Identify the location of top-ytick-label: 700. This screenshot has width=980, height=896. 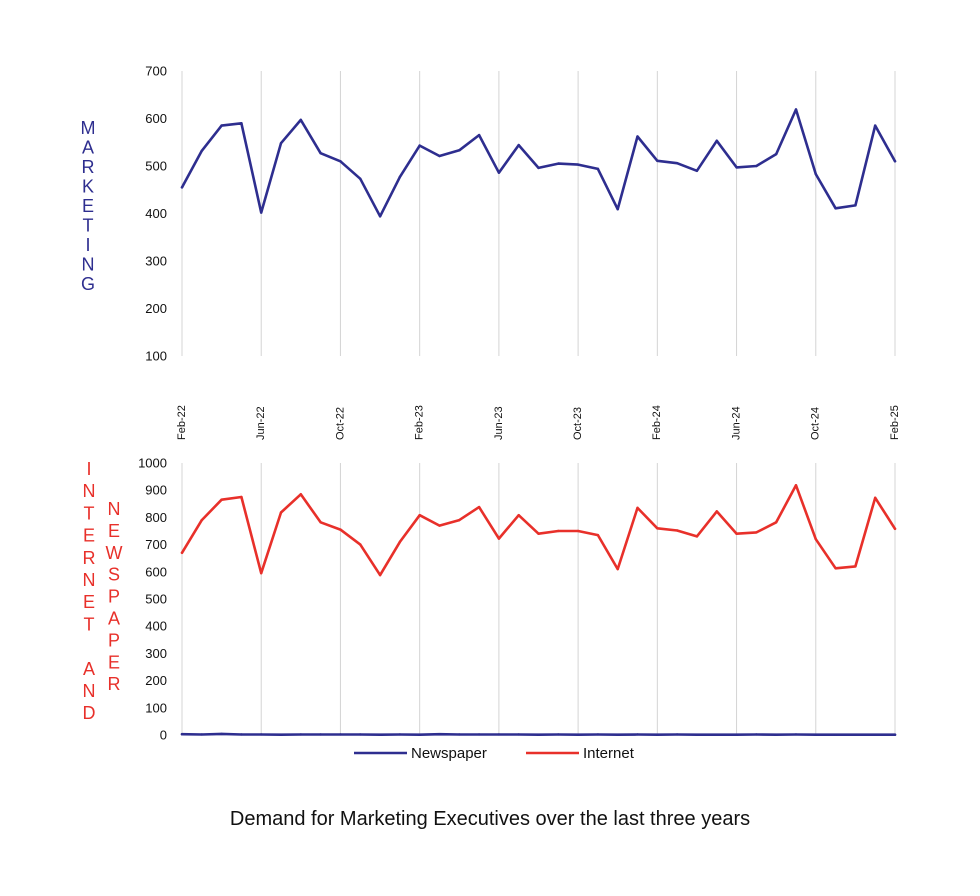
(156, 71).